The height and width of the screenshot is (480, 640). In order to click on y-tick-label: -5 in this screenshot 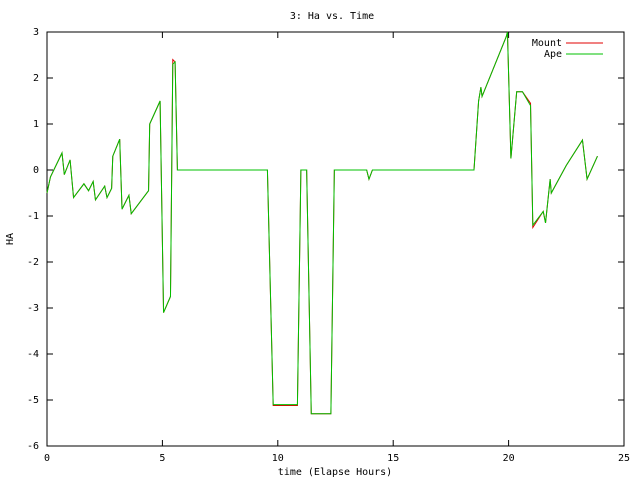, I will do `click(33, 400)`.